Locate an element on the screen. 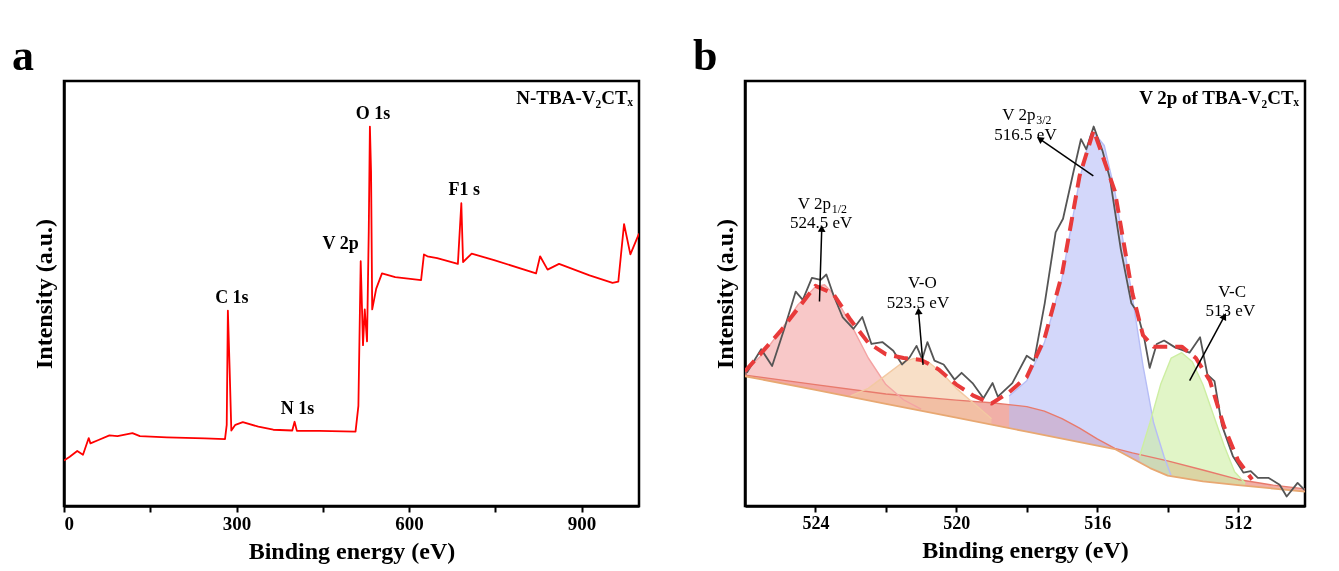  annotation: V 2p is located at coordinates (340, 243).